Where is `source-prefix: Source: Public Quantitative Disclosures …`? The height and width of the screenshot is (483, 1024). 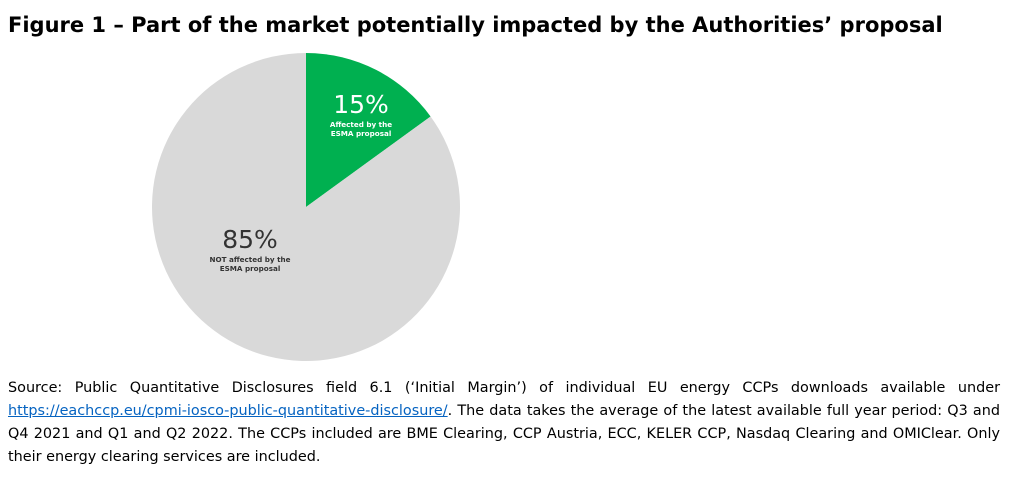 source-prefix: Source: Public Quantitative Disclosures … is located at coordinates (504, 388).